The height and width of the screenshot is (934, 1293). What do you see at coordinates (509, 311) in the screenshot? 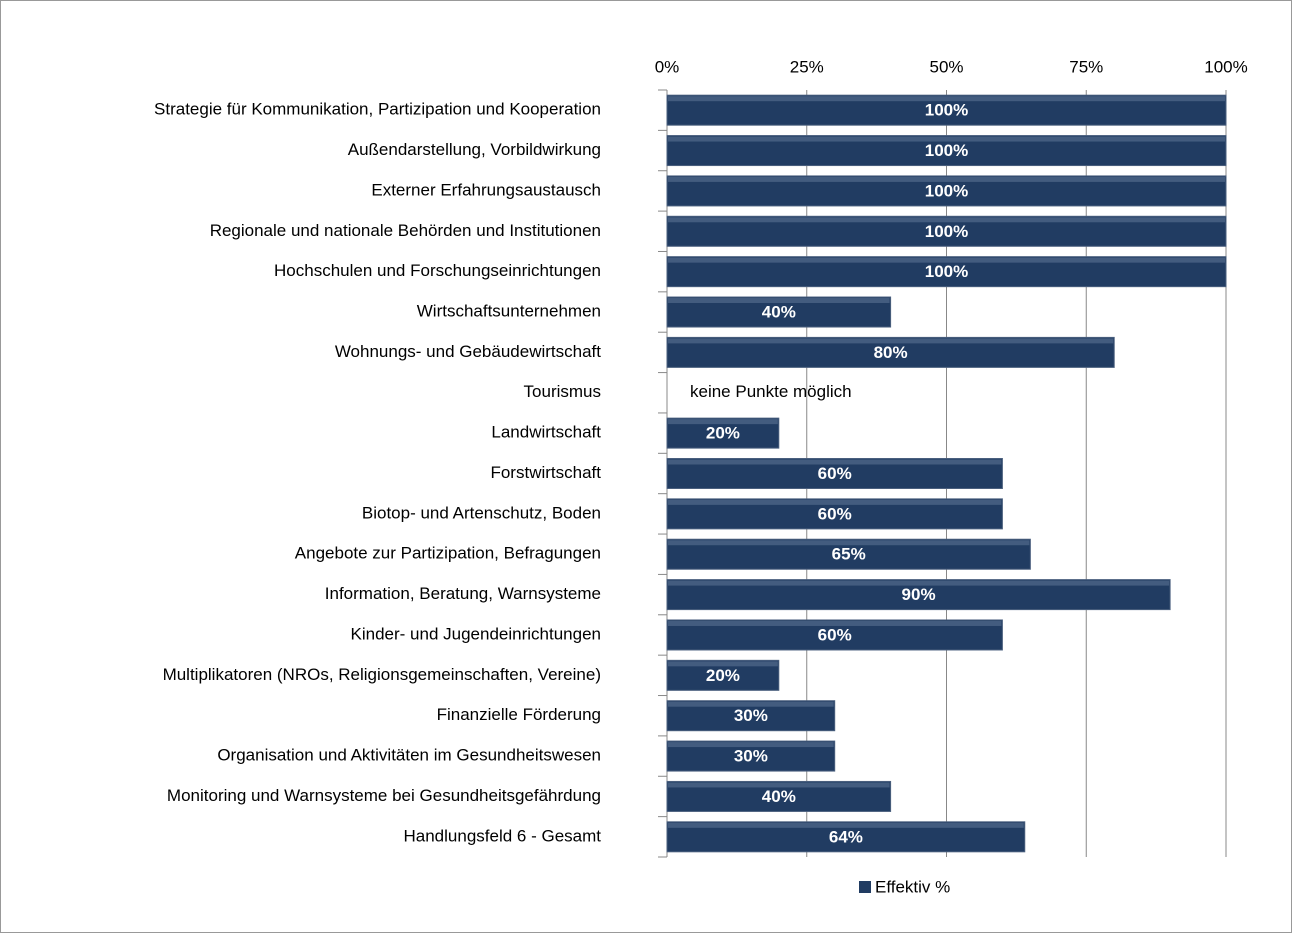
I see `y-tick-label: Wirtschaftsunternehmen` at bounding box center [509, 311].